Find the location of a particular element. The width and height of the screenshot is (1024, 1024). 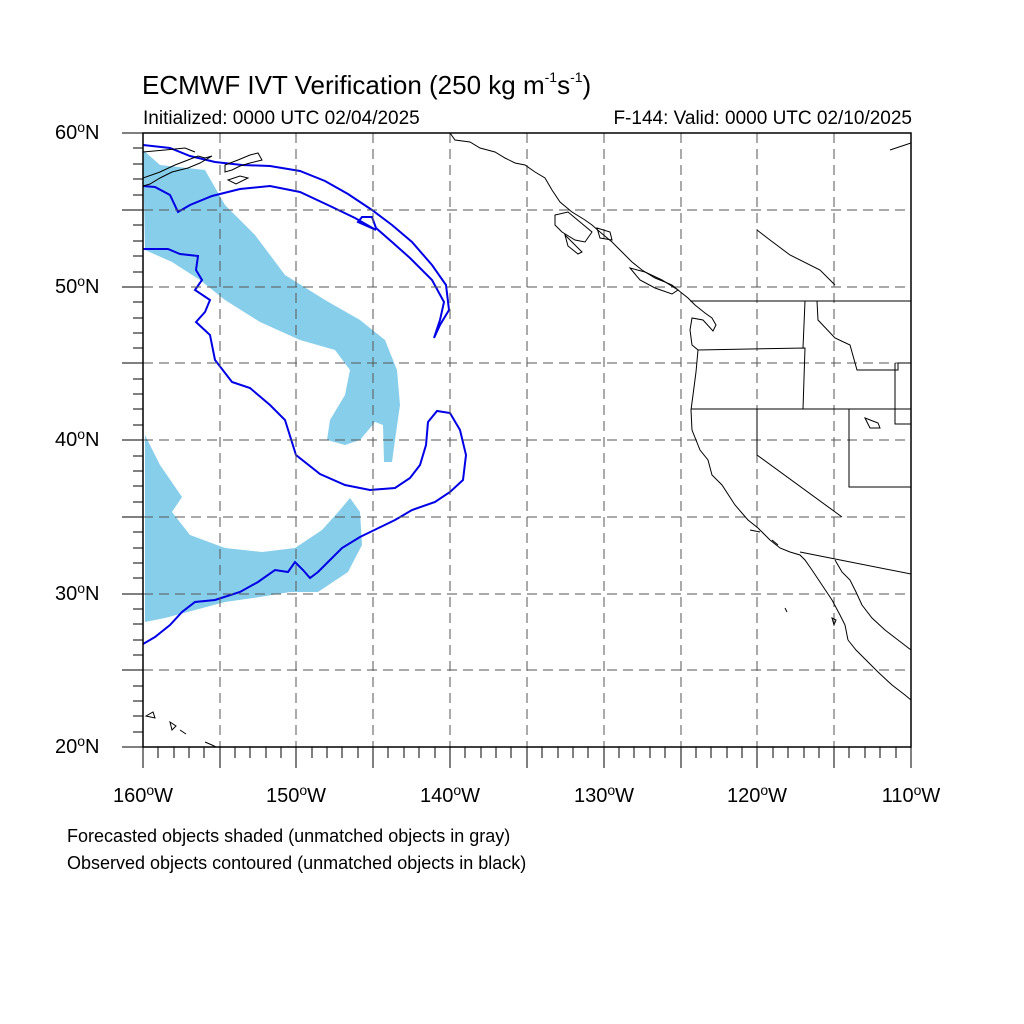

valid-time: F-144: Valid: 0000 UTC 02/10/2025 is located at coordinates (762, 118).